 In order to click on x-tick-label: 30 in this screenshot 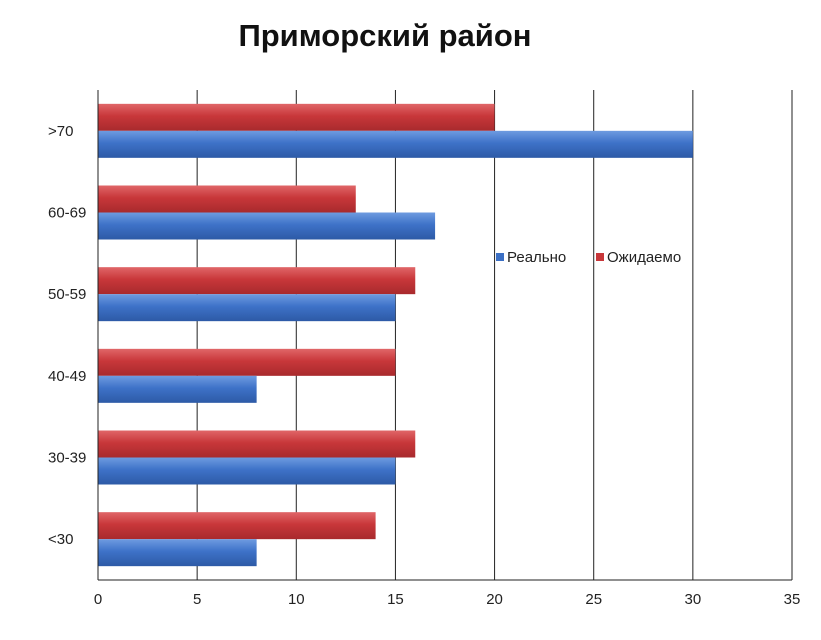, I will do `click(693, 599)`.